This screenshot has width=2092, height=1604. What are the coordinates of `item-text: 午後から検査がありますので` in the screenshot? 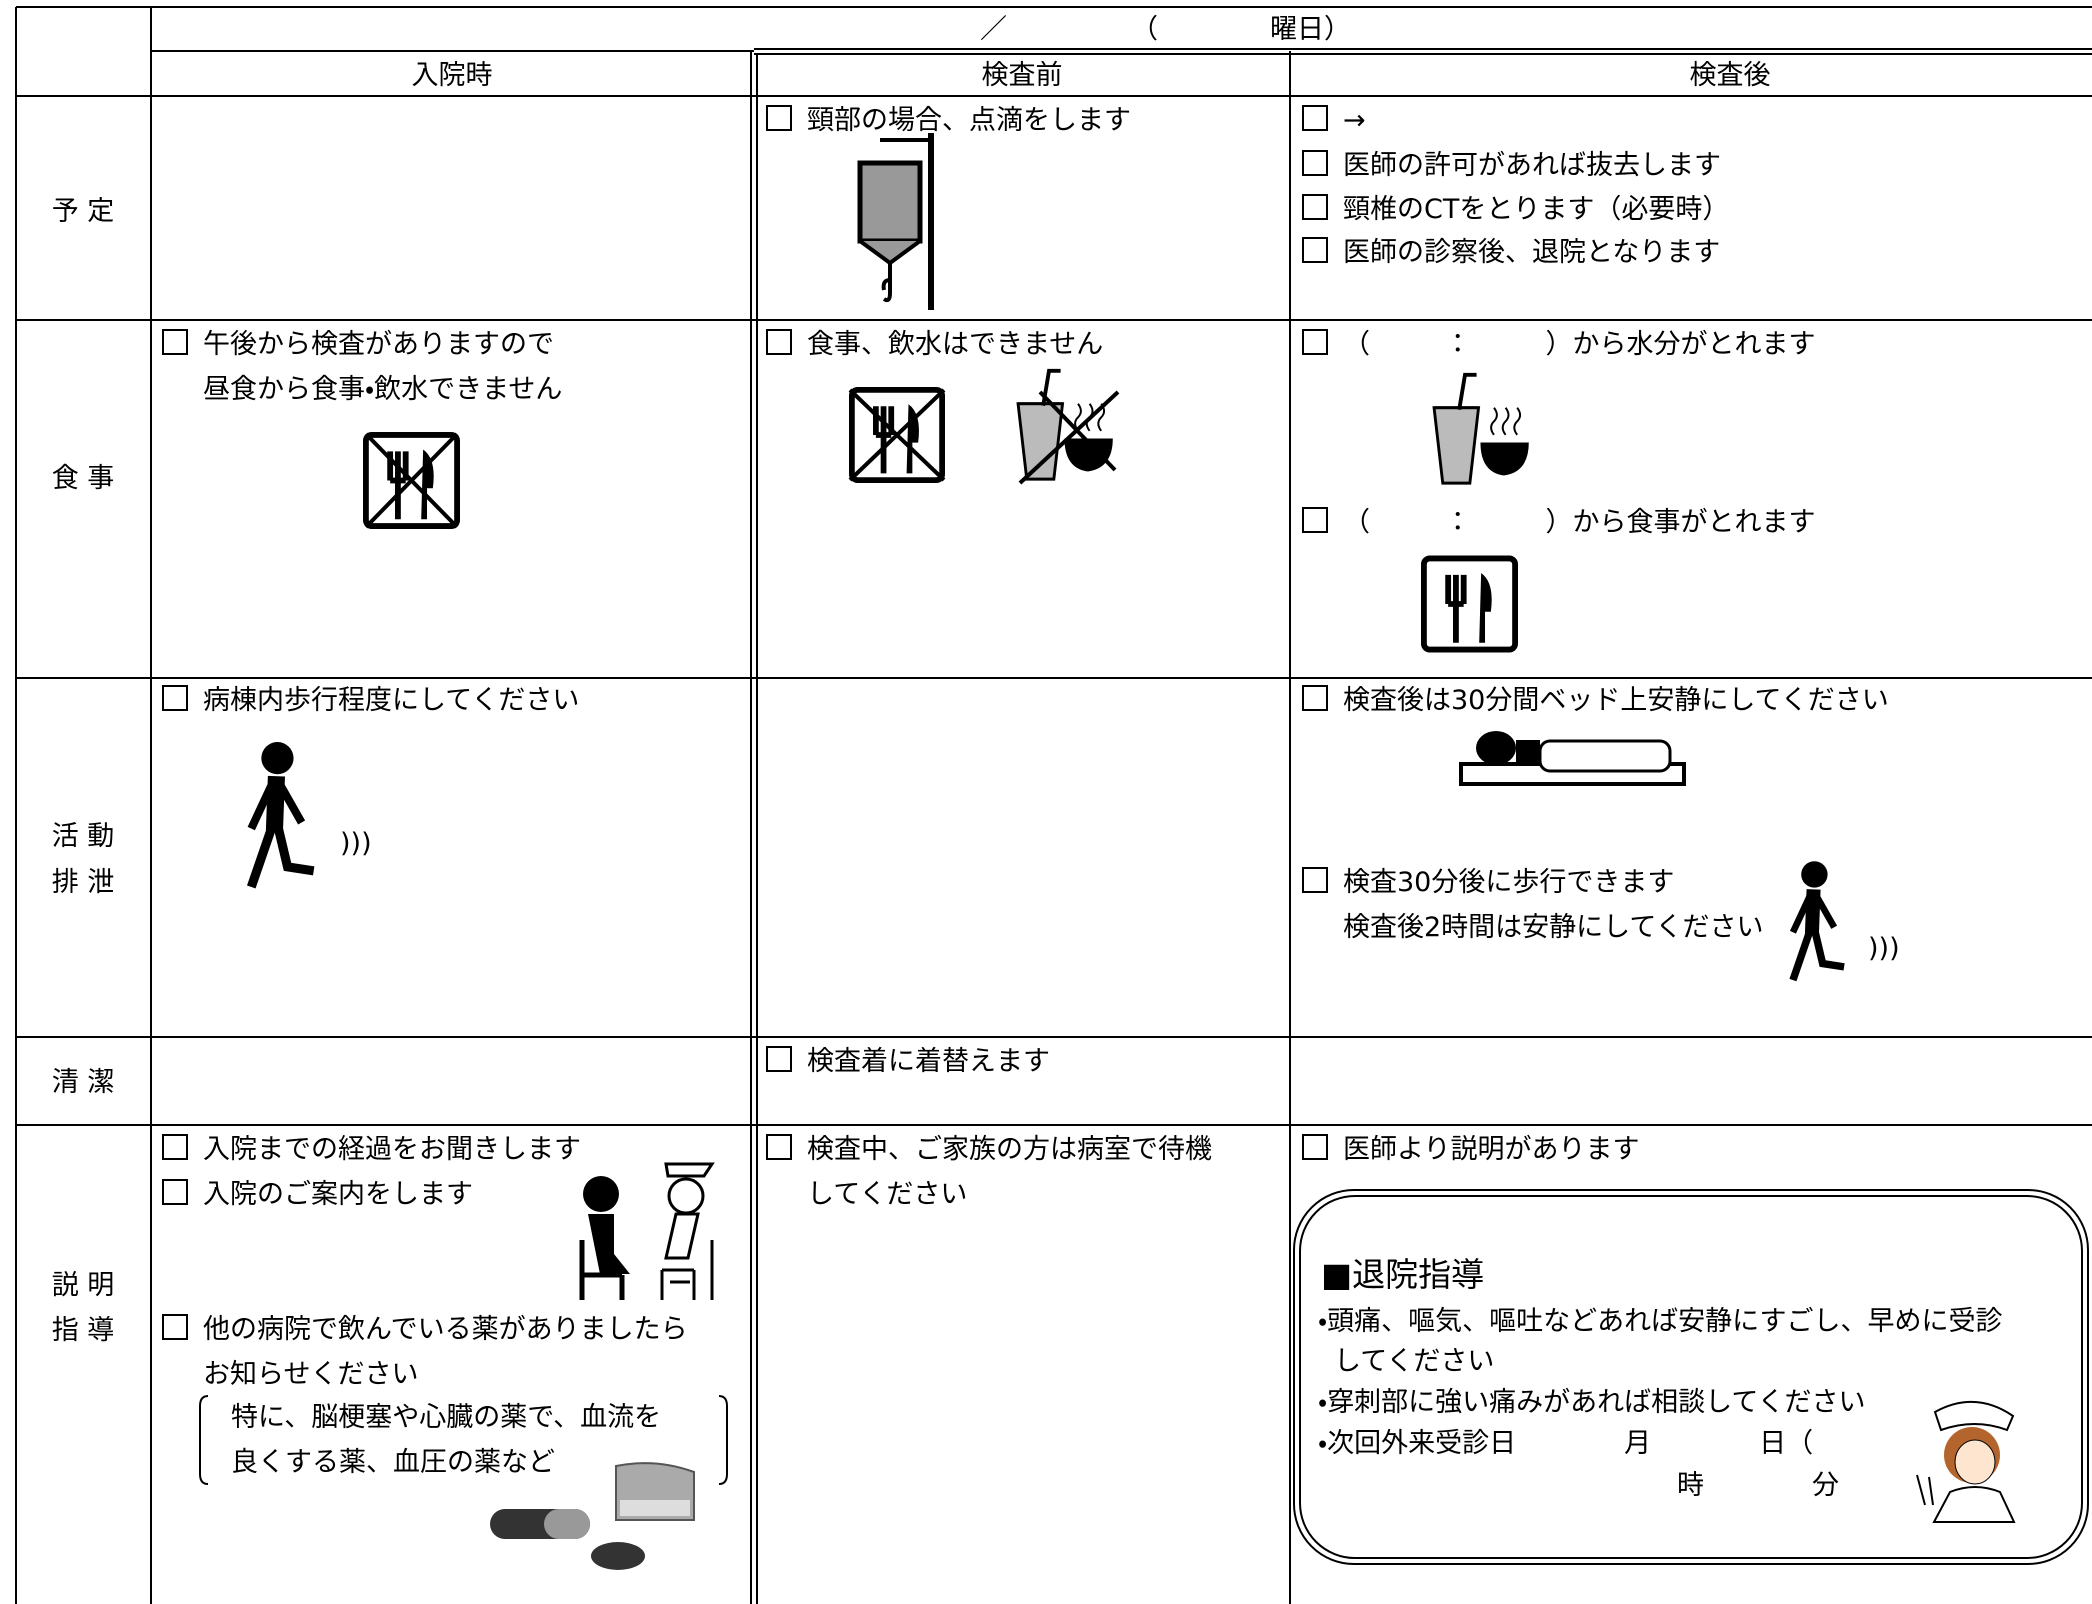 It's located at (378, 344).